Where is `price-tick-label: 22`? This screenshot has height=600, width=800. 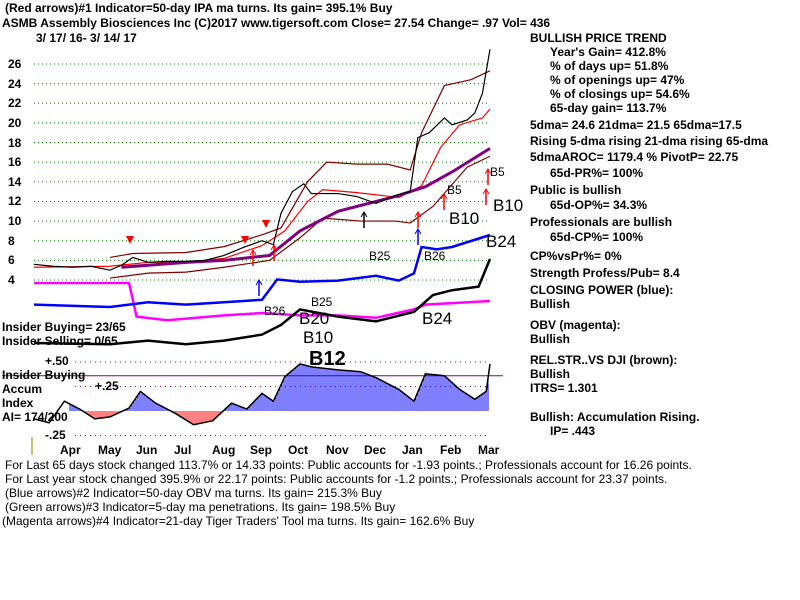 price-tick-label: 22 is located at coordinates (15, 103).